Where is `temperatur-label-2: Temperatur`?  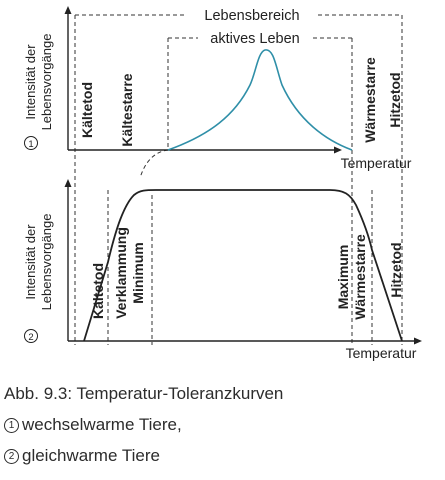
temperatur-label-2: Temperatur is located at coordinates (381, 353).